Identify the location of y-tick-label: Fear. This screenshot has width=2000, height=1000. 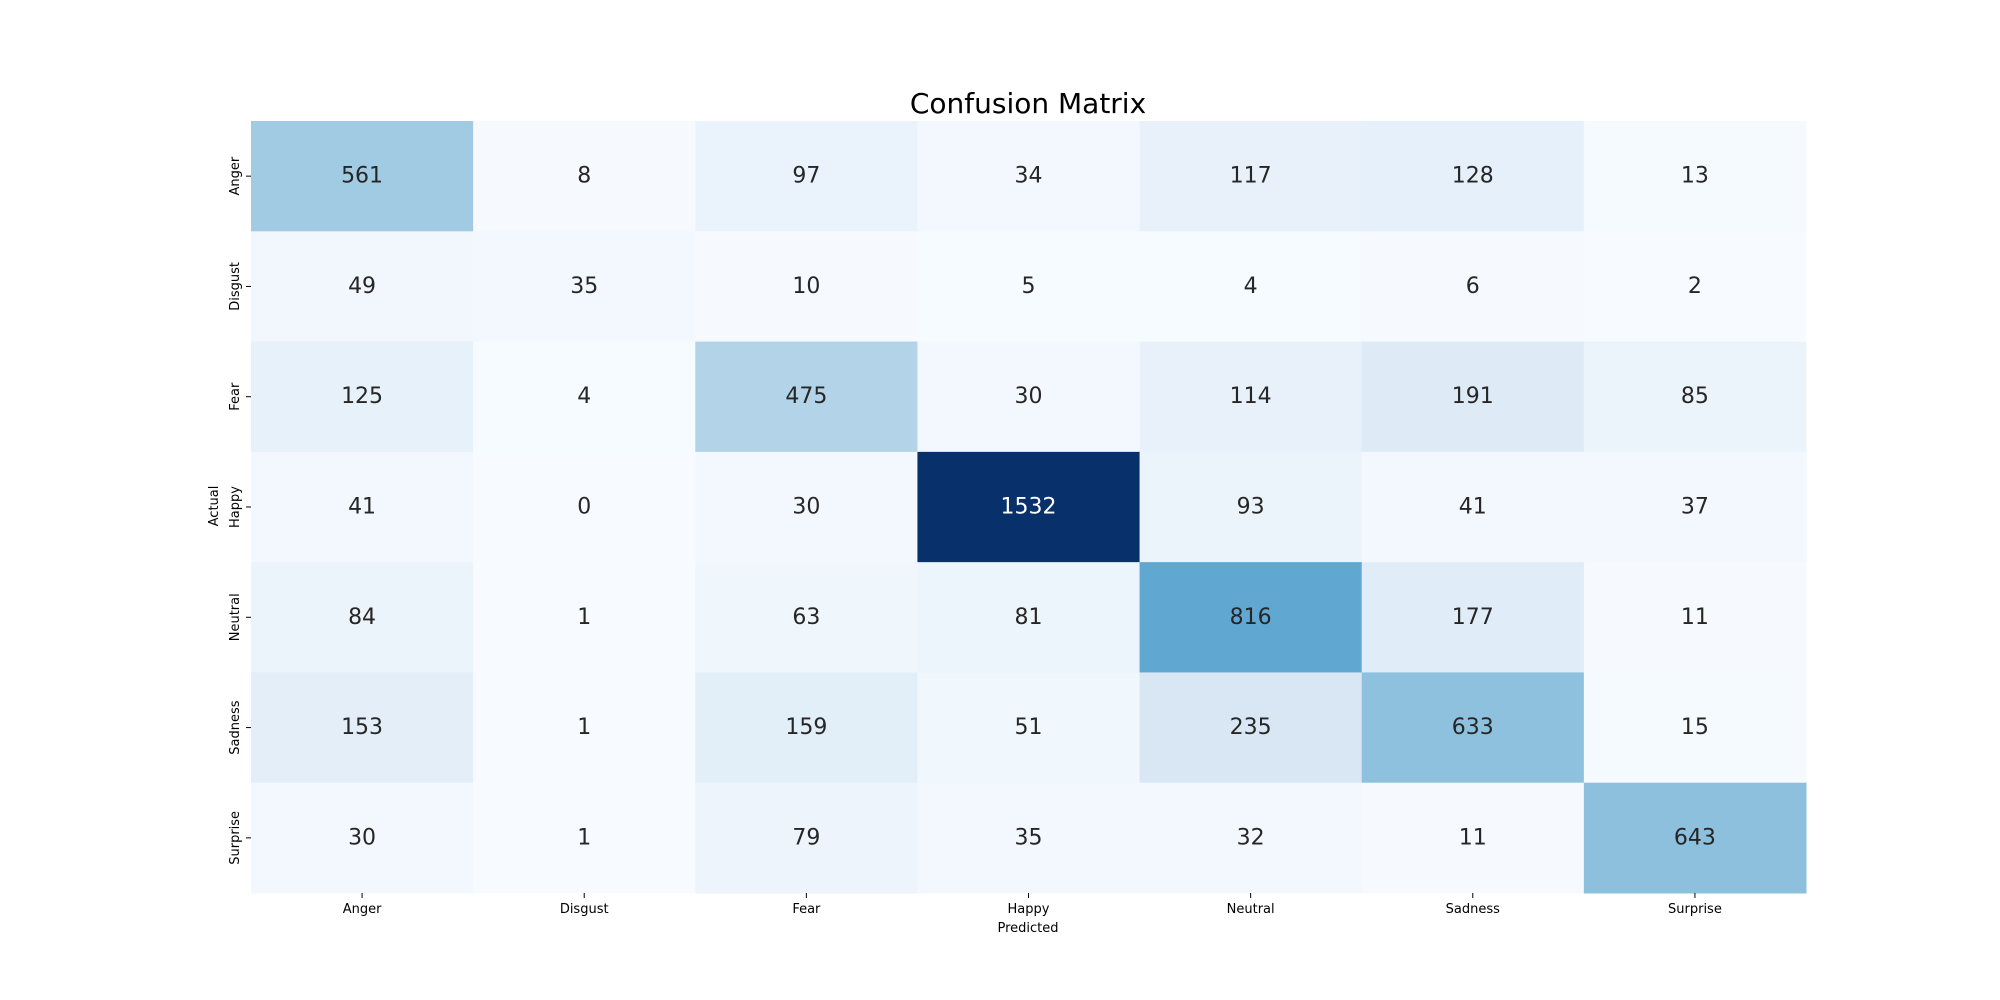
(235, 396).